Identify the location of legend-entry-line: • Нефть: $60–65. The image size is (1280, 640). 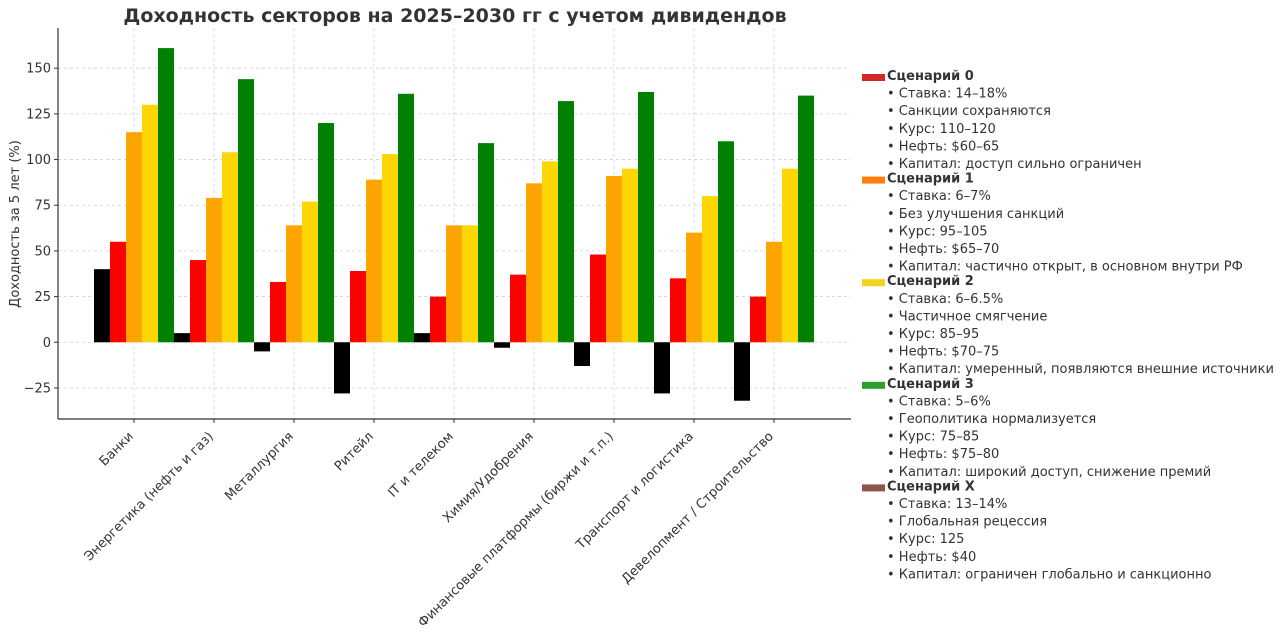
(943, 146).